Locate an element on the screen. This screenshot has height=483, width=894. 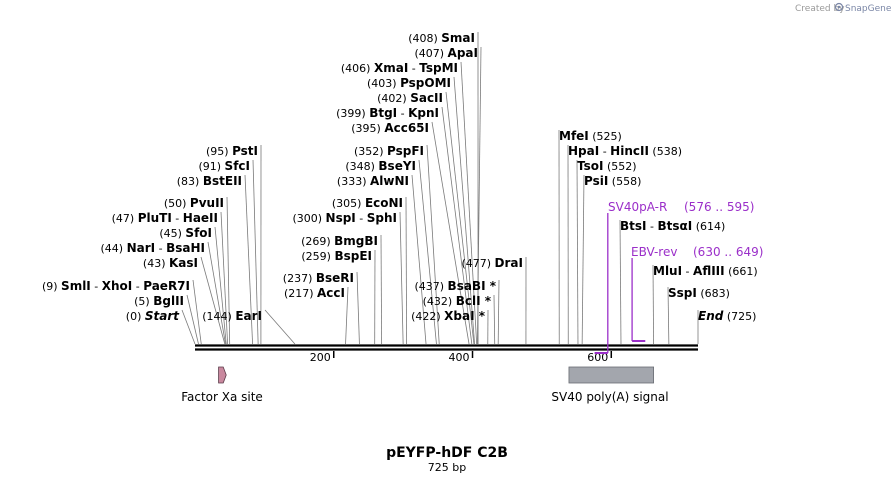
restriction-site: (9) SmlI - XhoI - PaeR7I is located at coordinates (122, 312).